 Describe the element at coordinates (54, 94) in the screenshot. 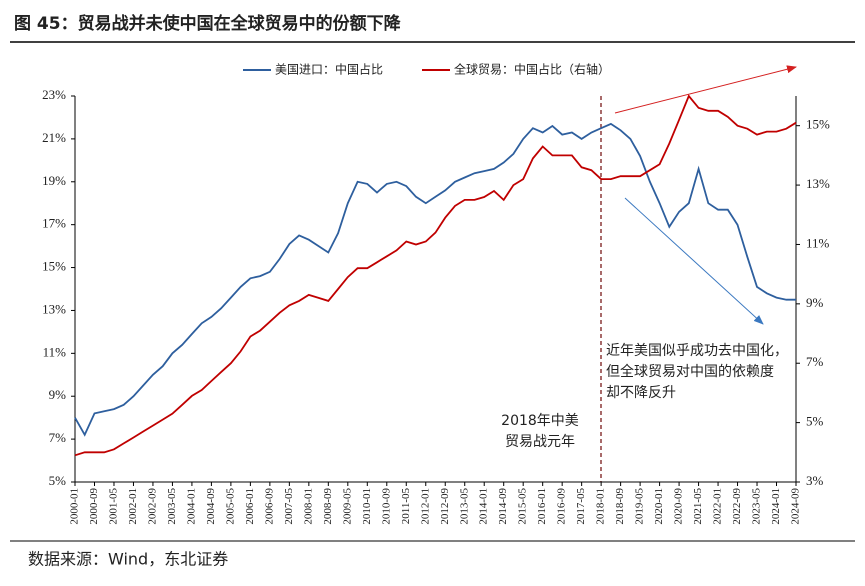

I see `y-tick-label: 23%` at that location.